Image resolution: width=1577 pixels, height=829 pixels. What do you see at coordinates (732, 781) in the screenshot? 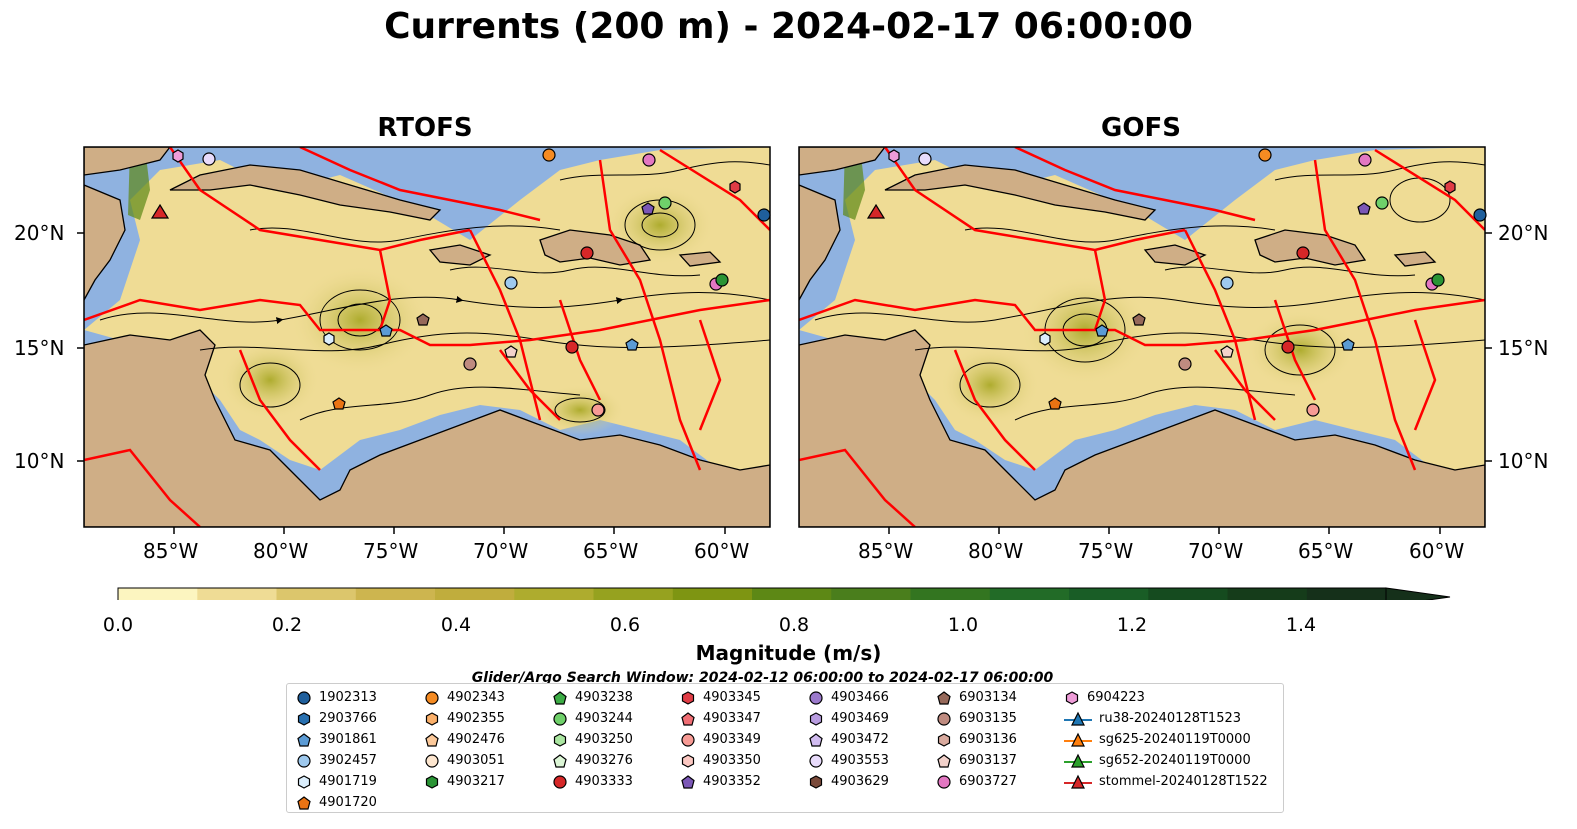
I see `legend-item-label: 4903352` at bounding box center [732, 781].